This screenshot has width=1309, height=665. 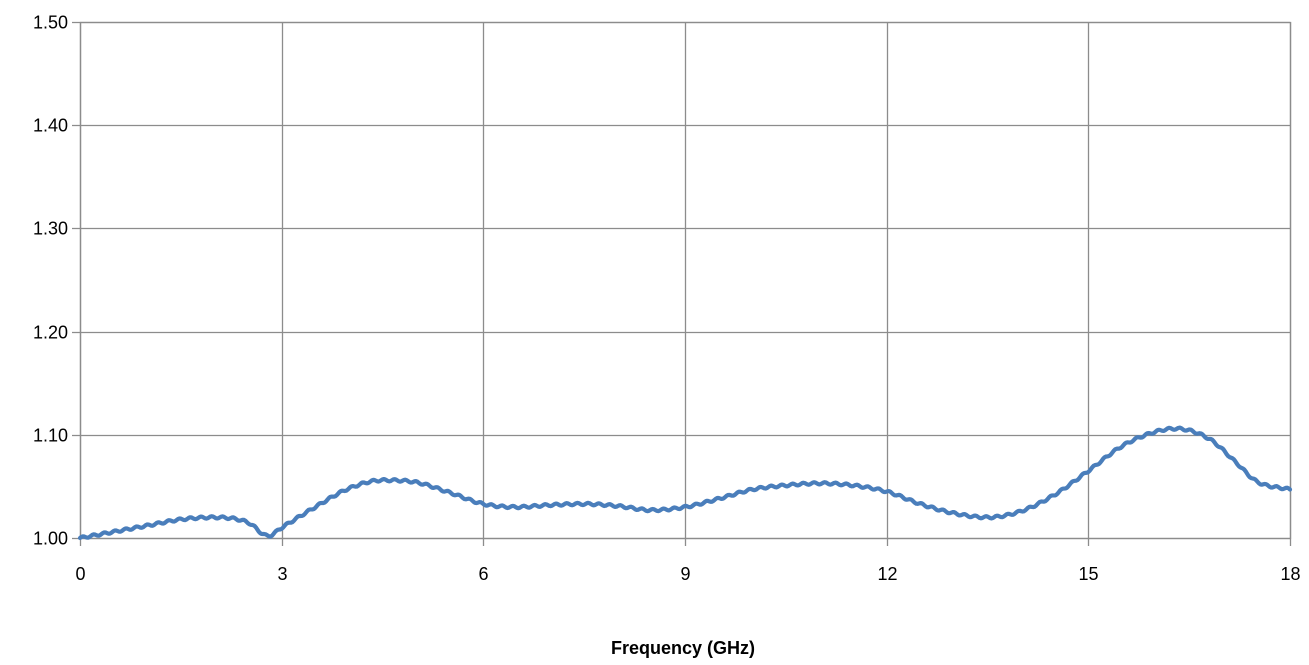 What do you see at coordinates (50, 436) in the screenshot?
I see `y-tick-label: 1.10` at bounding box center [50, 436].